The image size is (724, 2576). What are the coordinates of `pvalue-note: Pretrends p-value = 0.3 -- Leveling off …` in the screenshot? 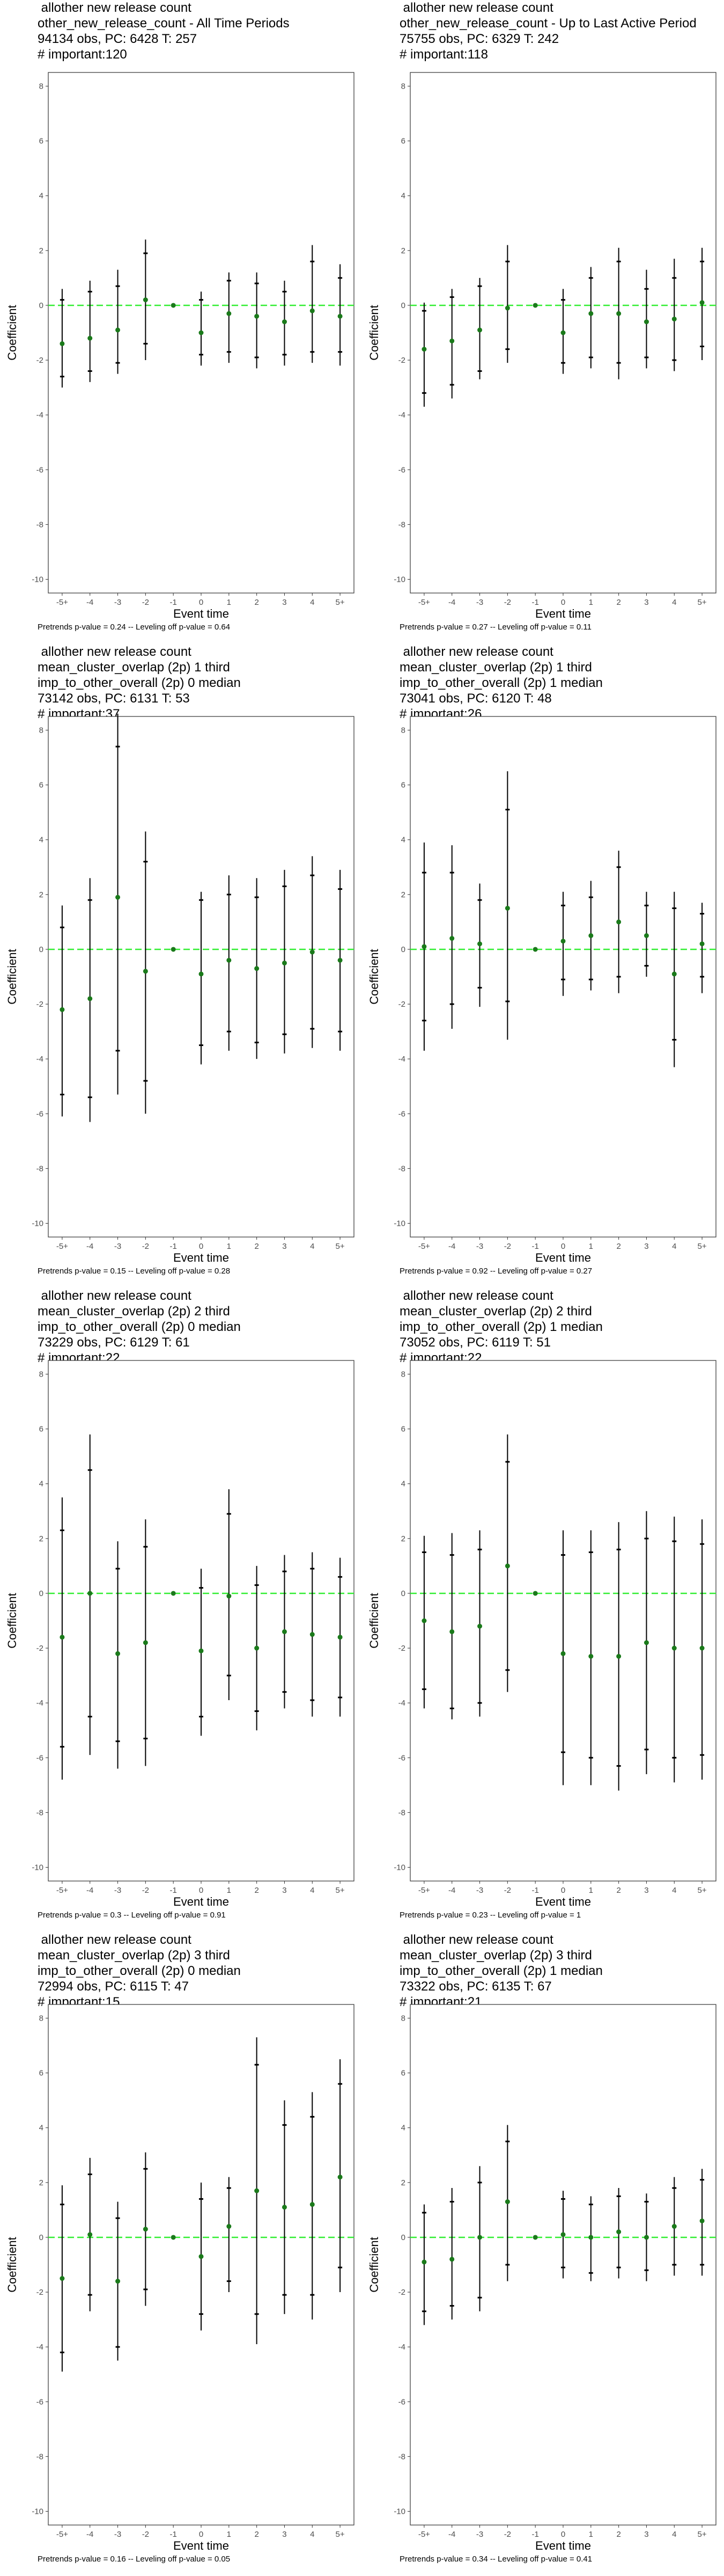 It's located at (132, 1915).